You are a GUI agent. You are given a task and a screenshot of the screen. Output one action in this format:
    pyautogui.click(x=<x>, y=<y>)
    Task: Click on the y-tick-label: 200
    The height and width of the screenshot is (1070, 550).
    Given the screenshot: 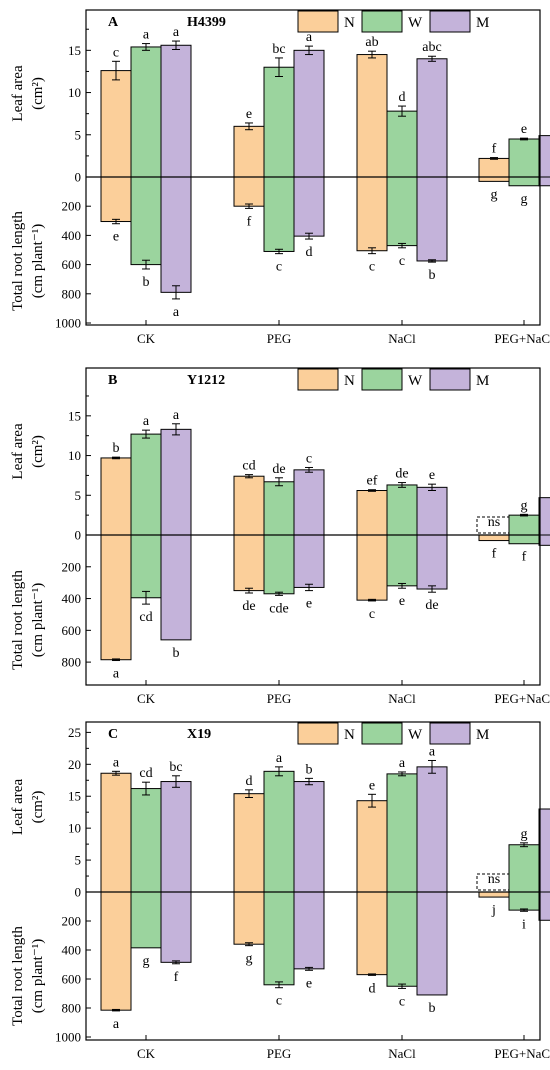 What is the action you would take?
    pyautogui.click(x=72, y=206)
    